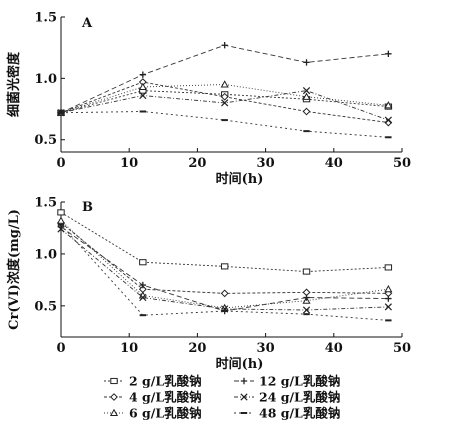 This screenshot has width=459, height=431. I want to click on legend-label: 4 g/L乳酸钠, so click(165, 397).